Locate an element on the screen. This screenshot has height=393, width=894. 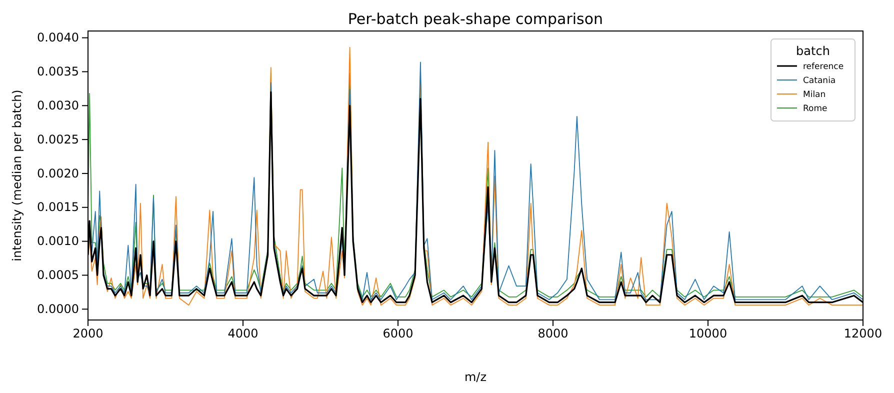
x-tick-label: 6000 is located at coordinates (398, 333).